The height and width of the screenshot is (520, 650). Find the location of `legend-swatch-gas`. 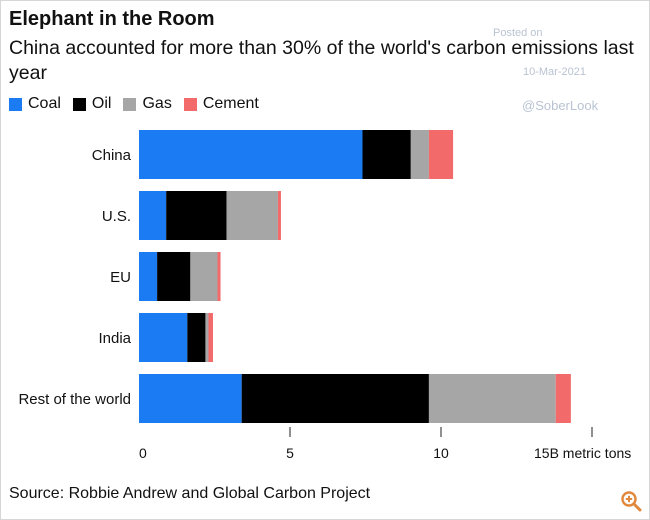

legend-swatch-gas is located at coordinates (130, 104).